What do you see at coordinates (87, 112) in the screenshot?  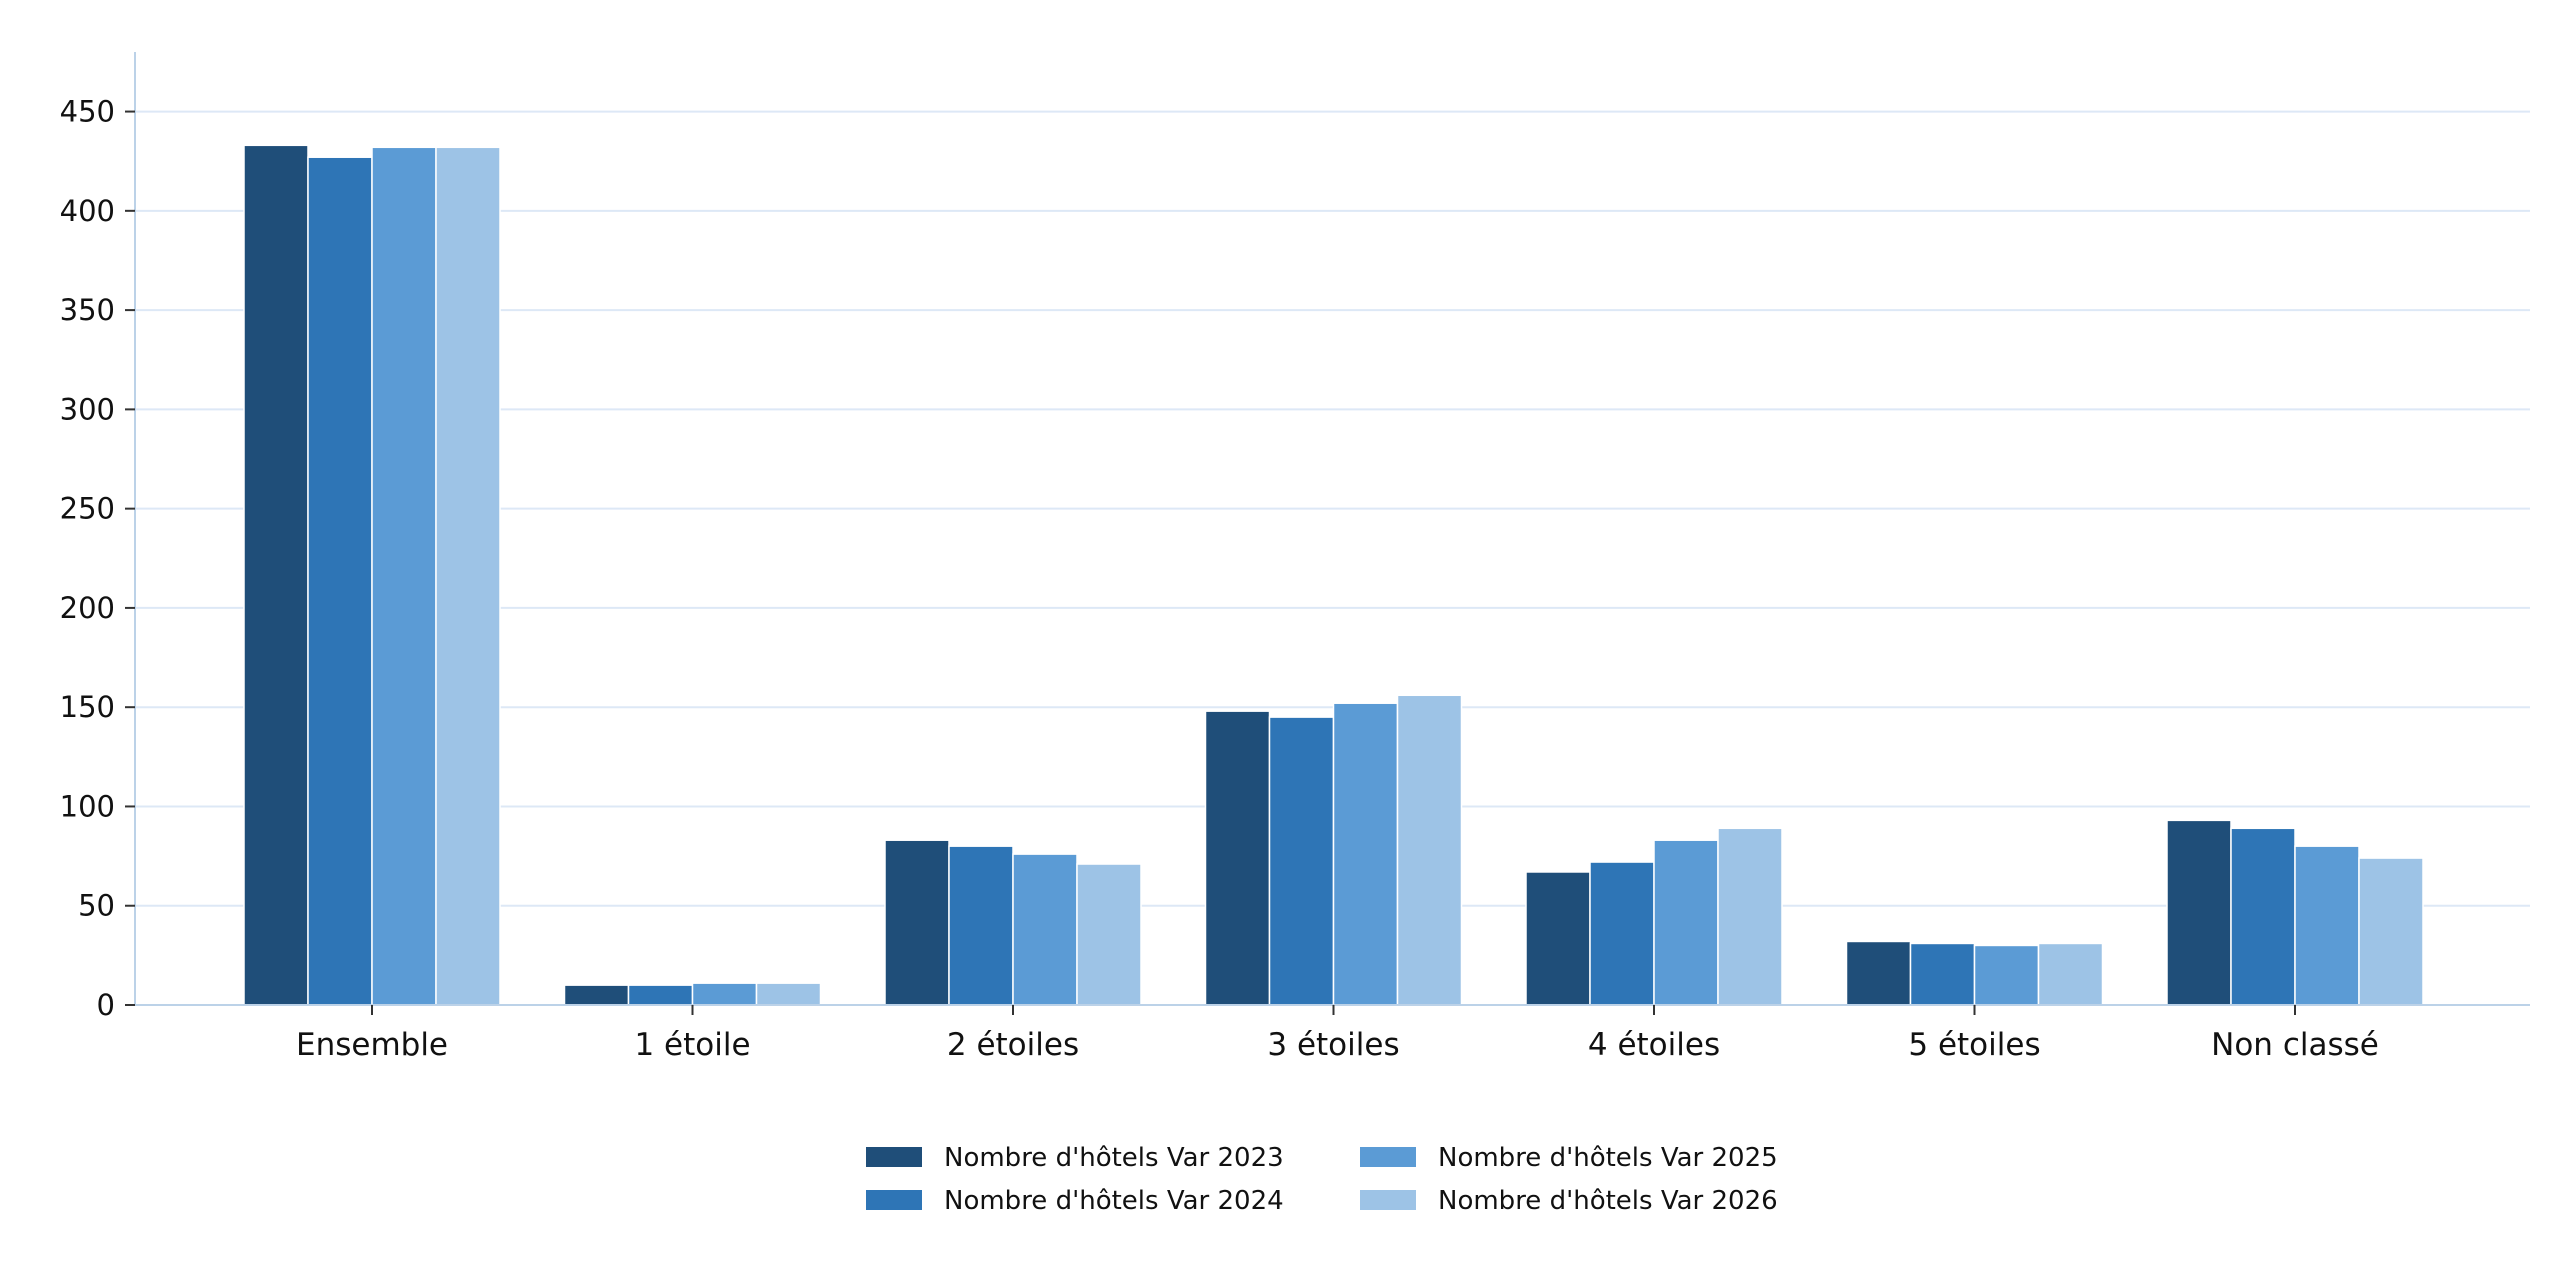 I see `y-tick-label: 450` at bounding box center [87, 112].